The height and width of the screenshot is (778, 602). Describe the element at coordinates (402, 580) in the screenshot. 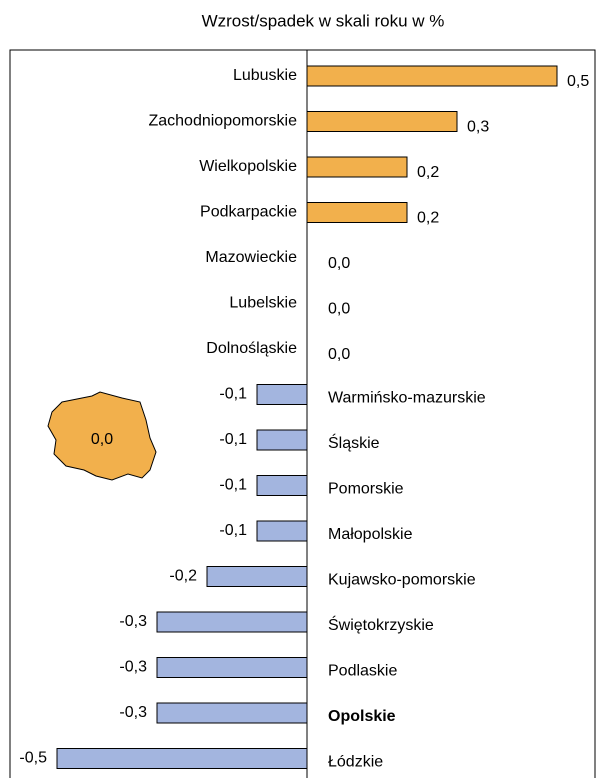

I see `category-label: Kujawsko-pomorskie` at that location.